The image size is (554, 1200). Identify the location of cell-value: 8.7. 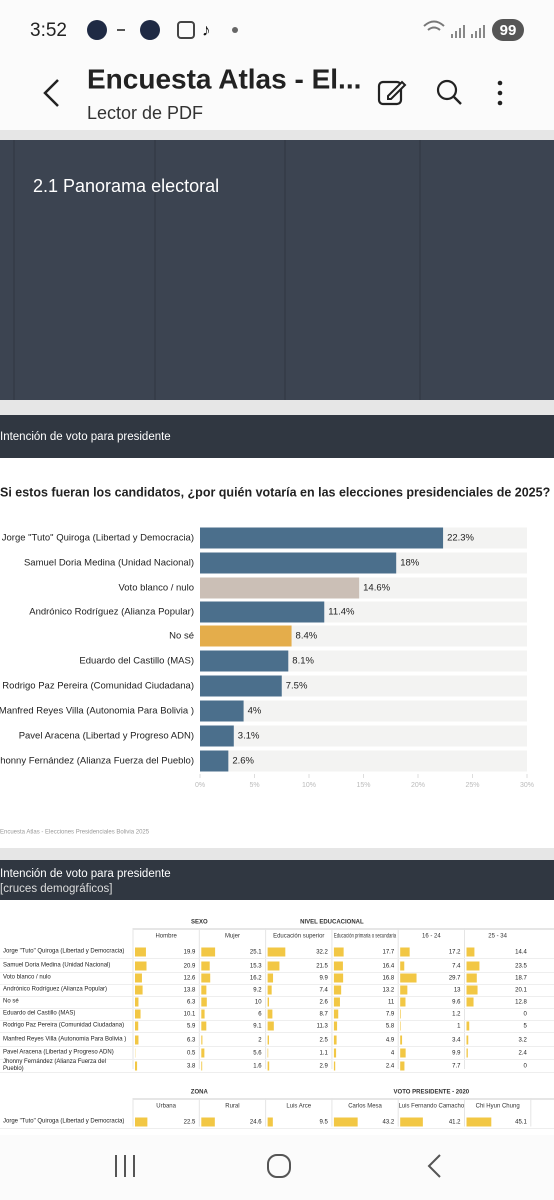
(324, 1015).